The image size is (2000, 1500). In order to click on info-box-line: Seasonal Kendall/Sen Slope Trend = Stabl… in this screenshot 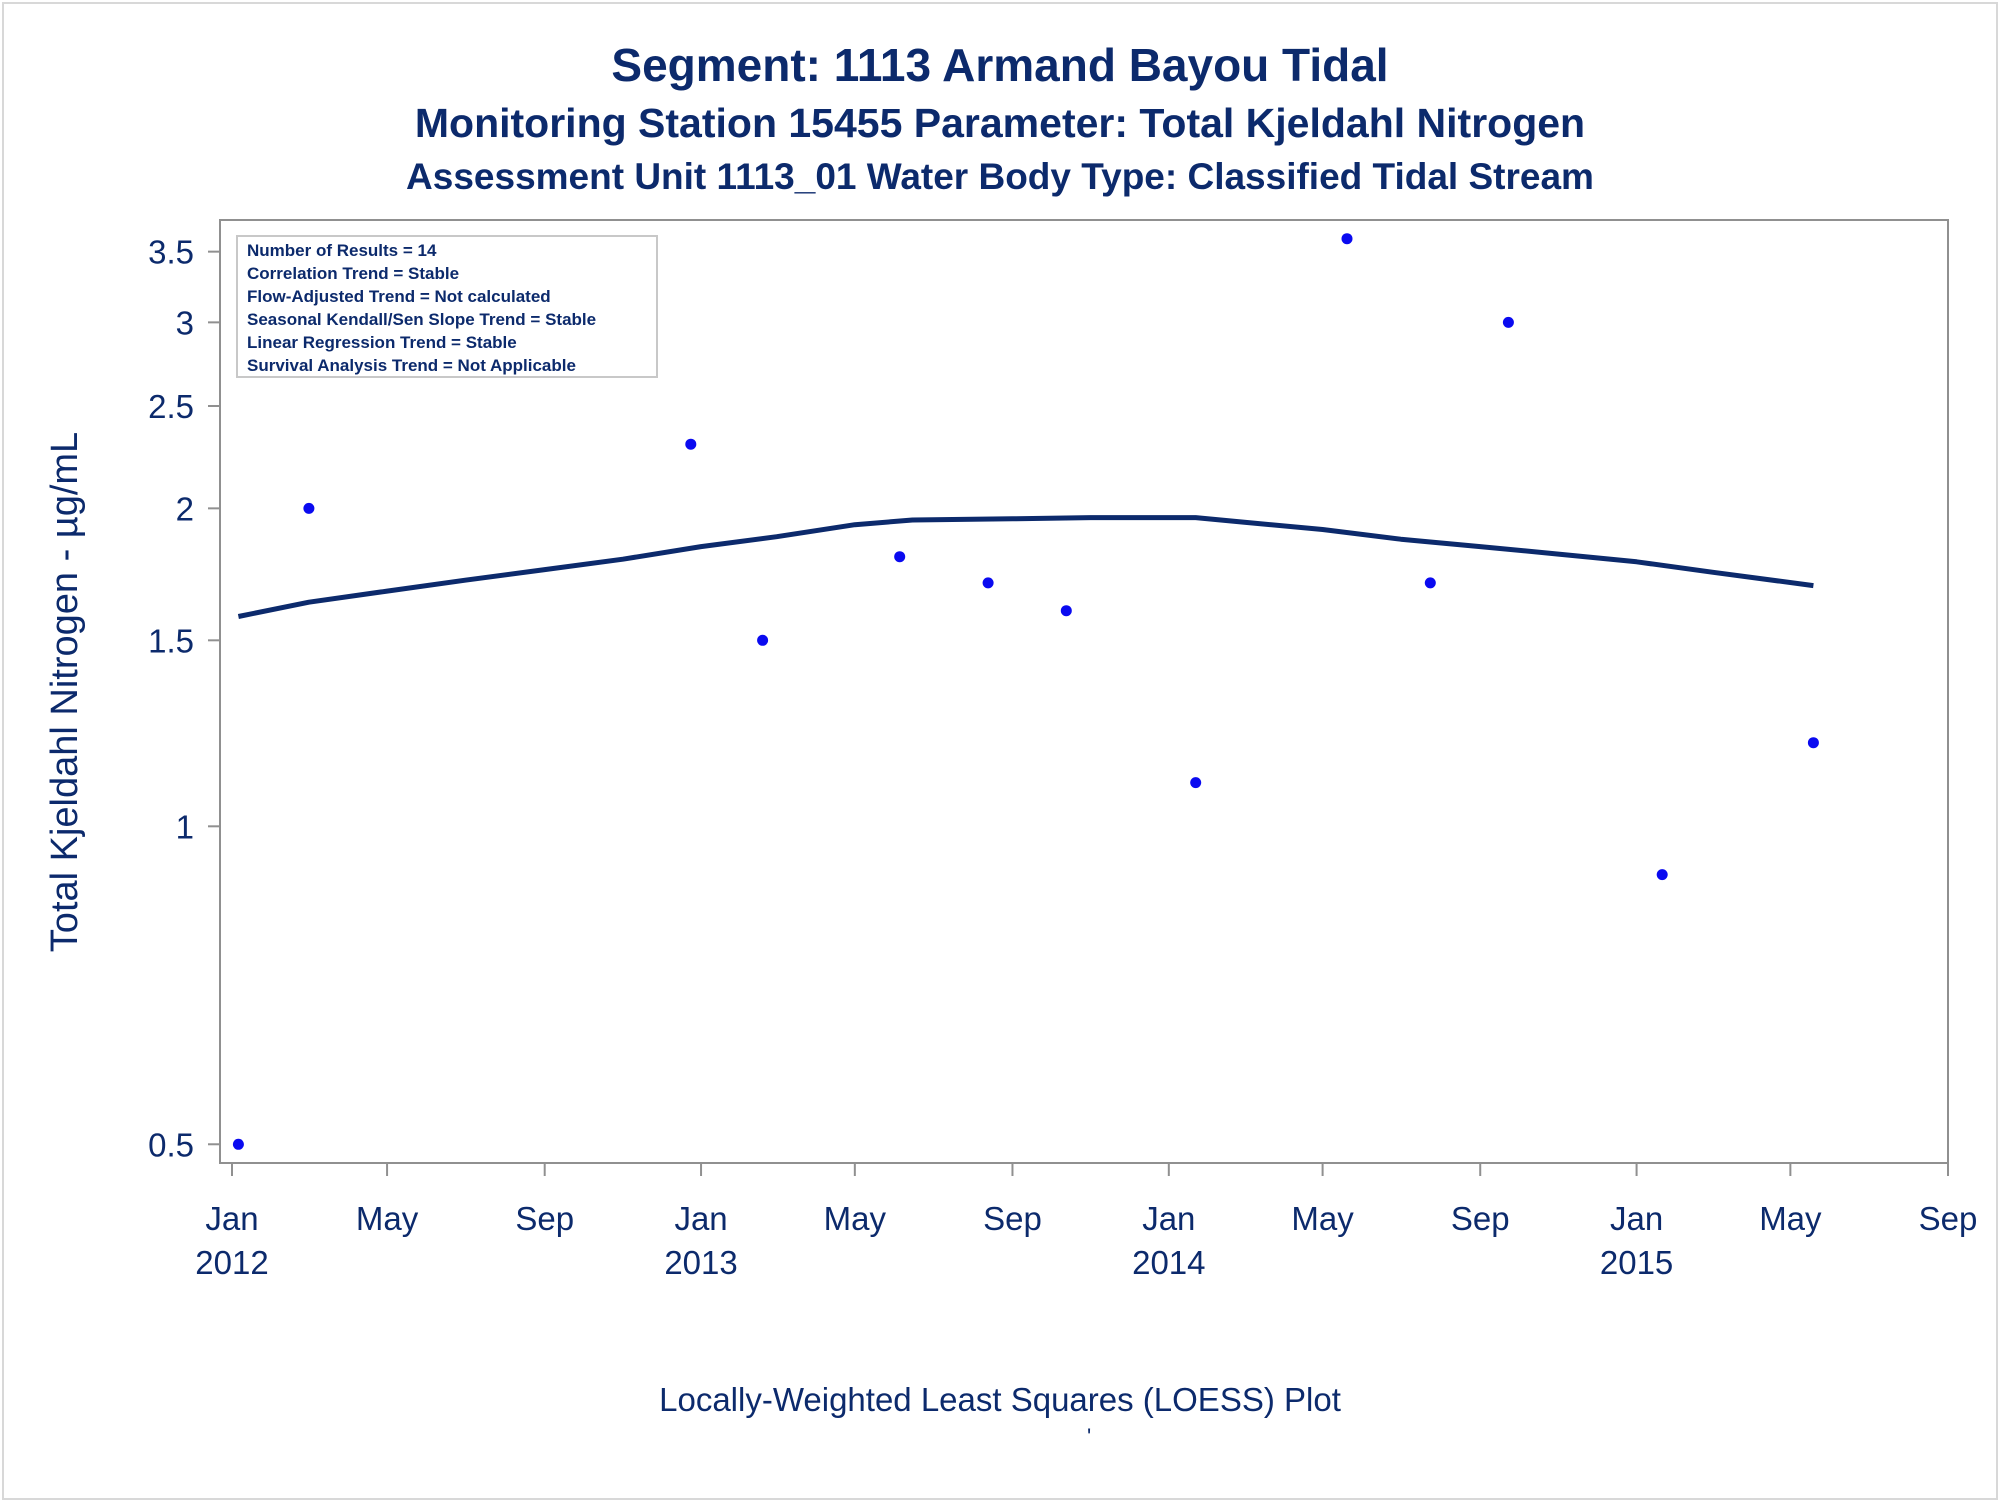, I will do `click(421, 319)`.